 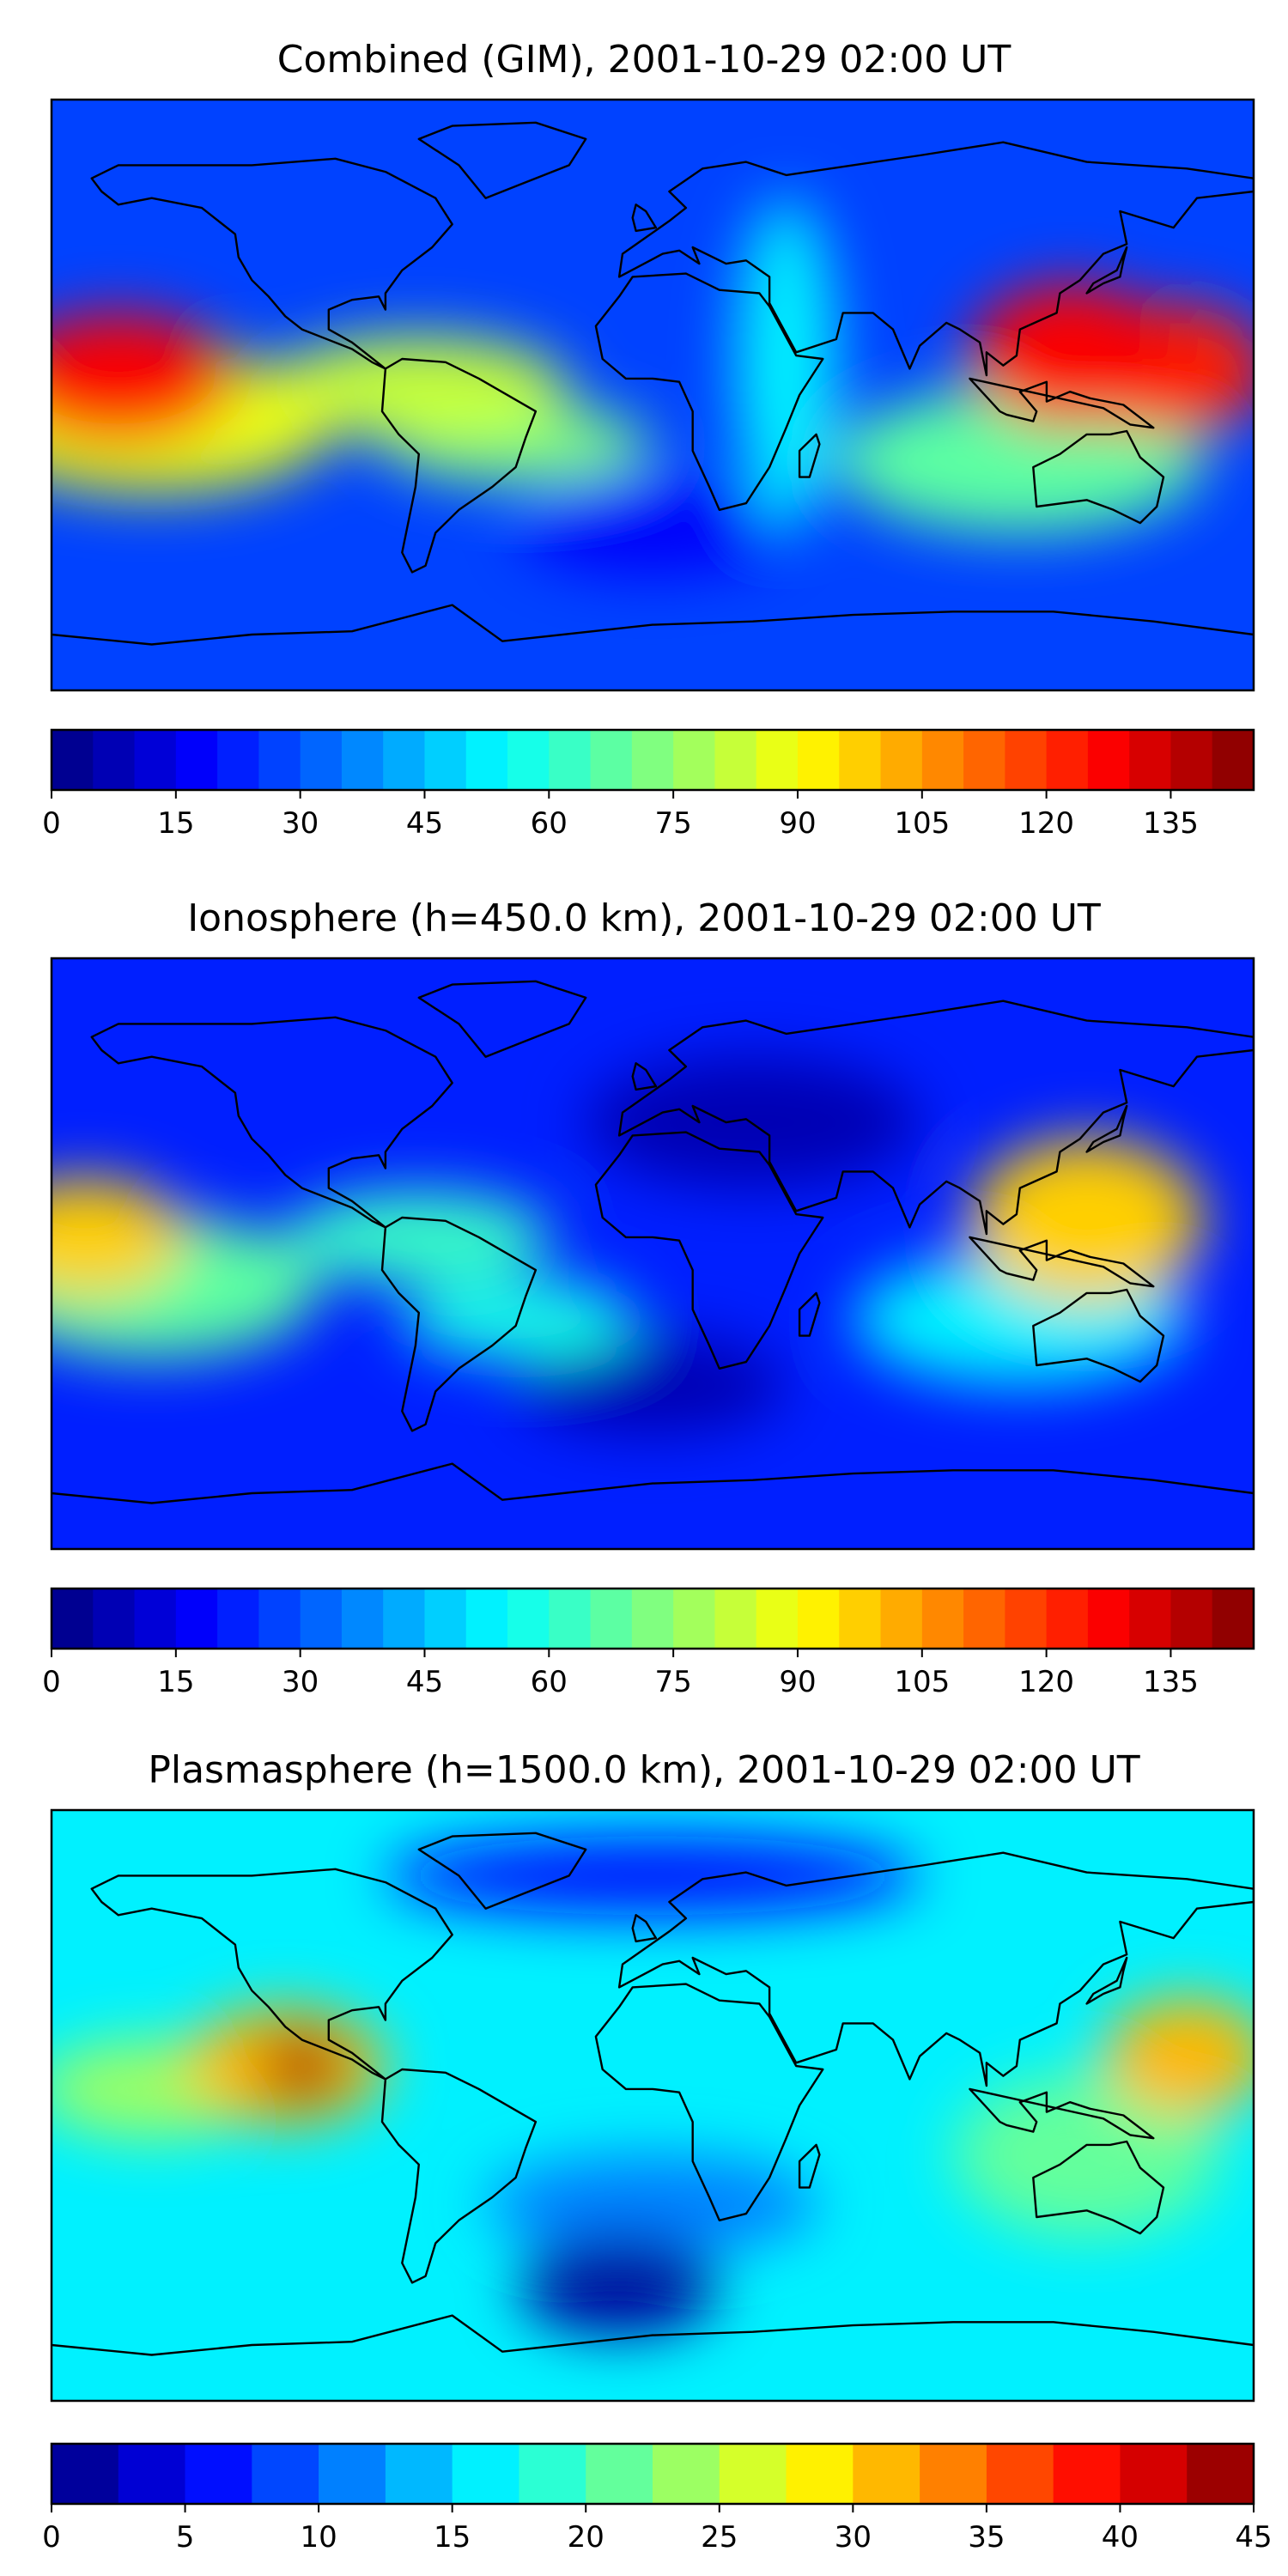 I want to click on colorbar-tick-label: 30, so click(x=301, y=1682).